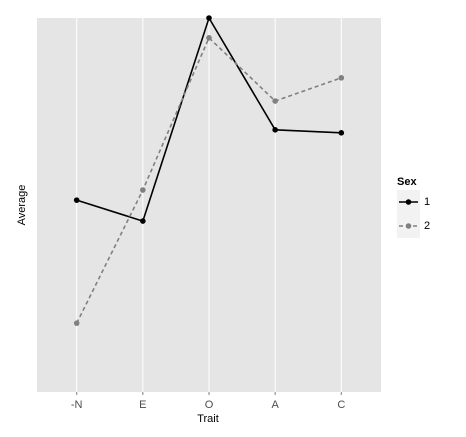 The image size is (466, 437). I want to click on x-tick-label: E, so click(142, 405).